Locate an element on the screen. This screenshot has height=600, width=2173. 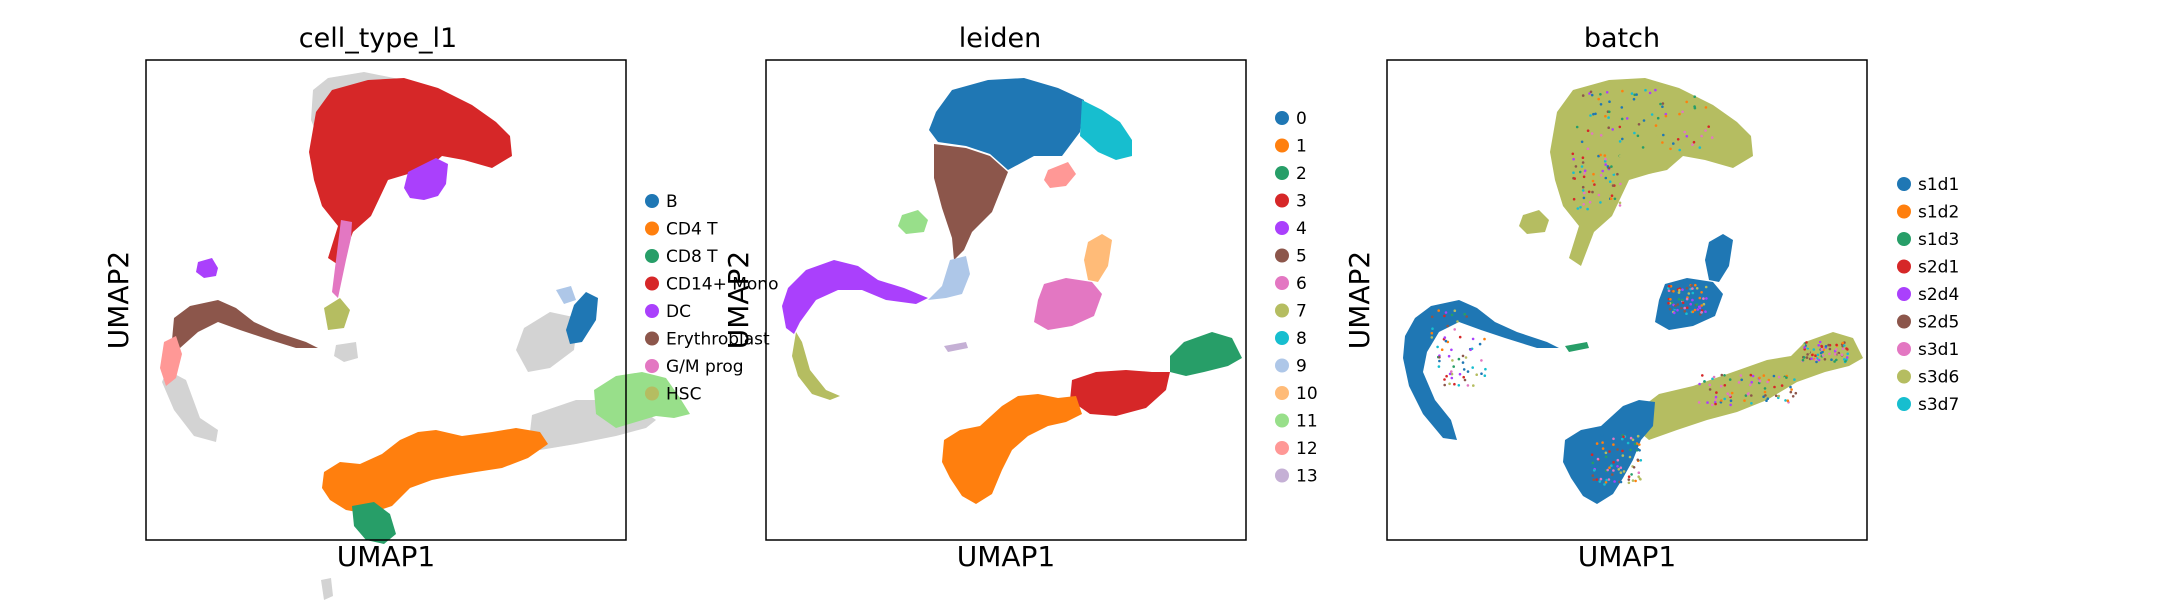
legend-item: 10 is located at coordinates (1296, 394).